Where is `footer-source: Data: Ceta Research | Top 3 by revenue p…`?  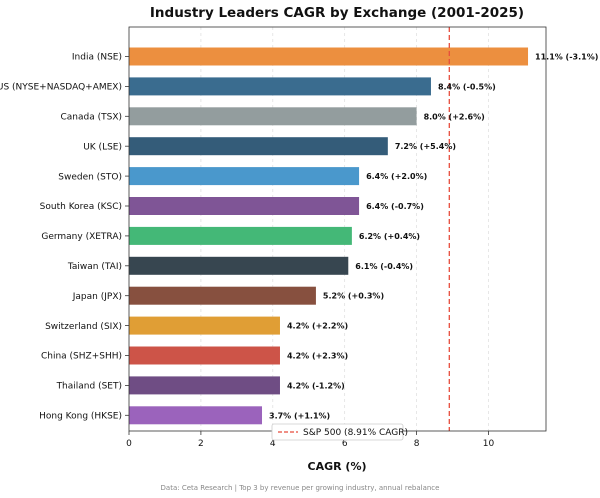
footer-source: Data: Ceta Research | Top 3 by revenue p… is located at coordinates (300, 488).